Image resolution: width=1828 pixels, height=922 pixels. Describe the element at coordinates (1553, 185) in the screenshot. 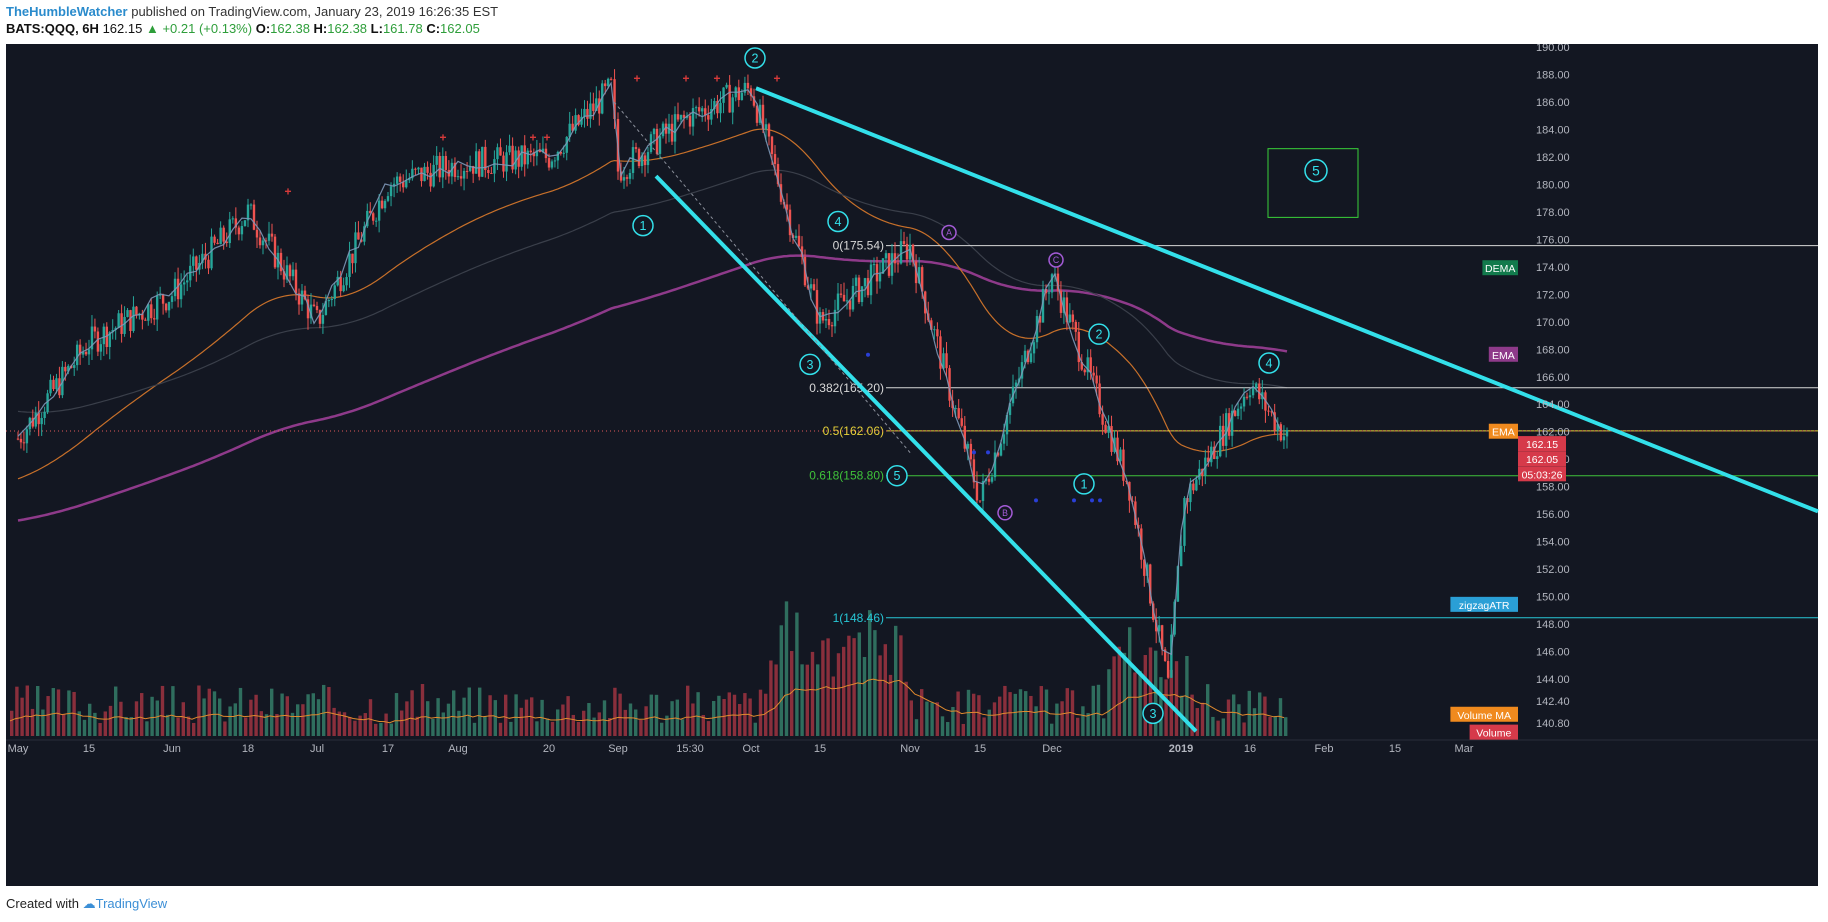

I see `y-tick-label: 180.00` at that location.